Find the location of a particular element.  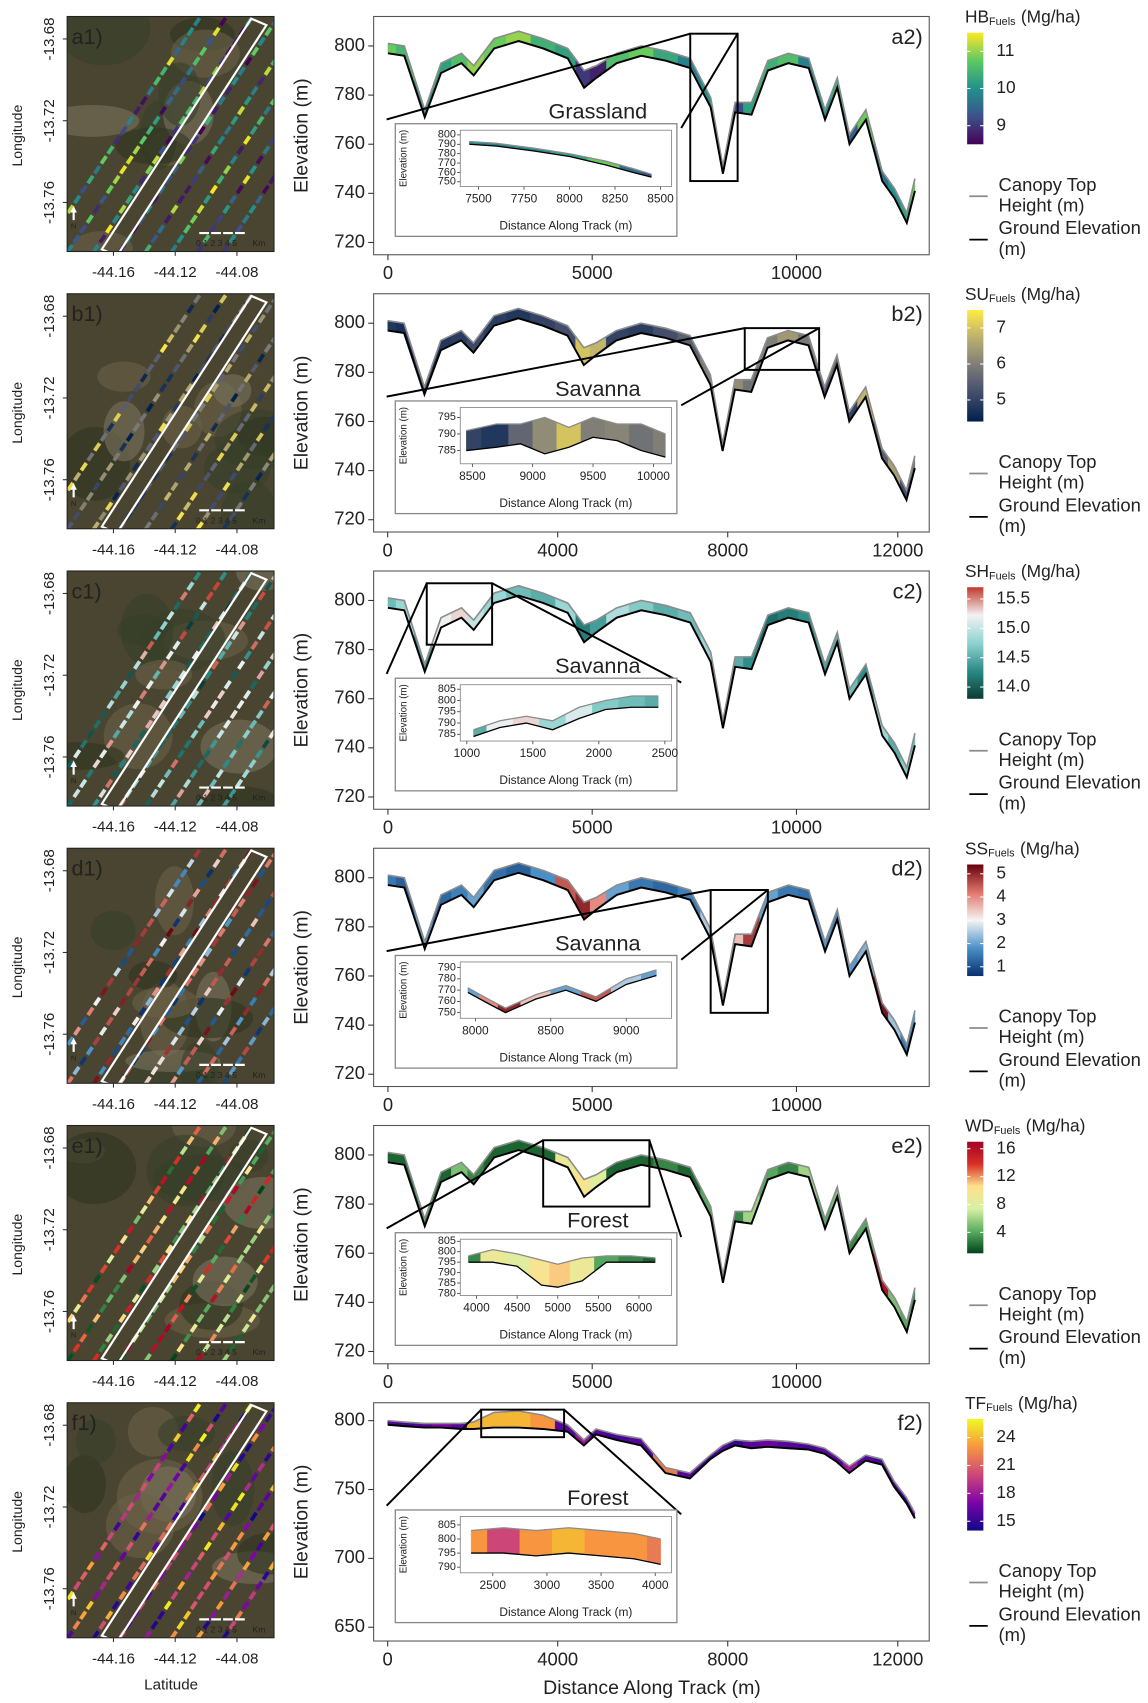

zoom-box is located at coordinates (459, 614).